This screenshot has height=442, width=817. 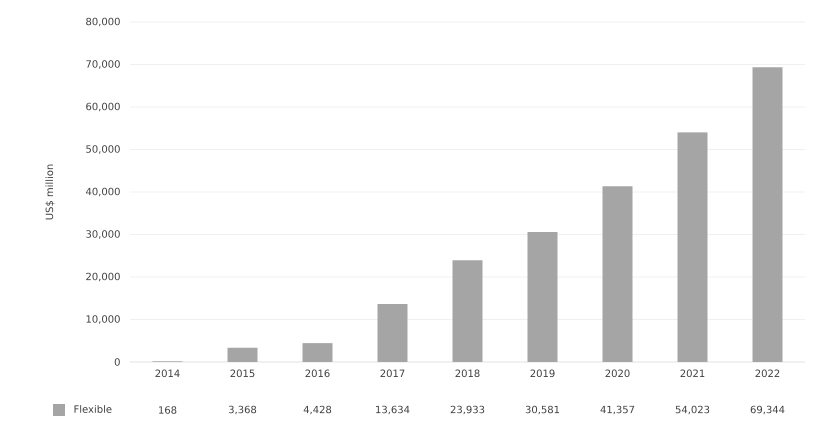 What do you see at coordinates (49, 192) in the screenshot?
I see `y-axis-title: US$ million` at bounding box center [49, 192].